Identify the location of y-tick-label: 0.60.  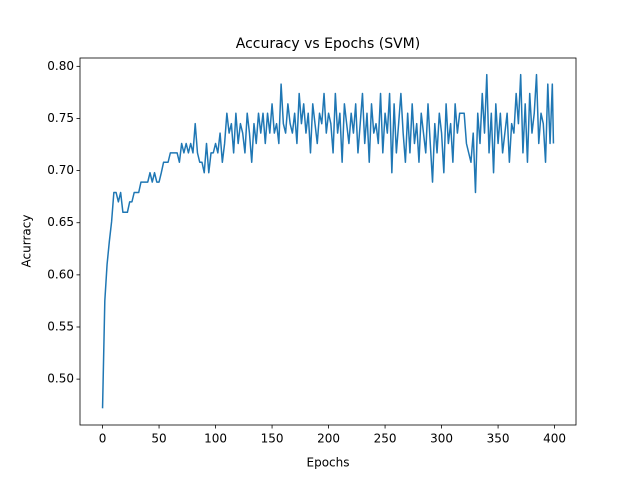
(60, 274).